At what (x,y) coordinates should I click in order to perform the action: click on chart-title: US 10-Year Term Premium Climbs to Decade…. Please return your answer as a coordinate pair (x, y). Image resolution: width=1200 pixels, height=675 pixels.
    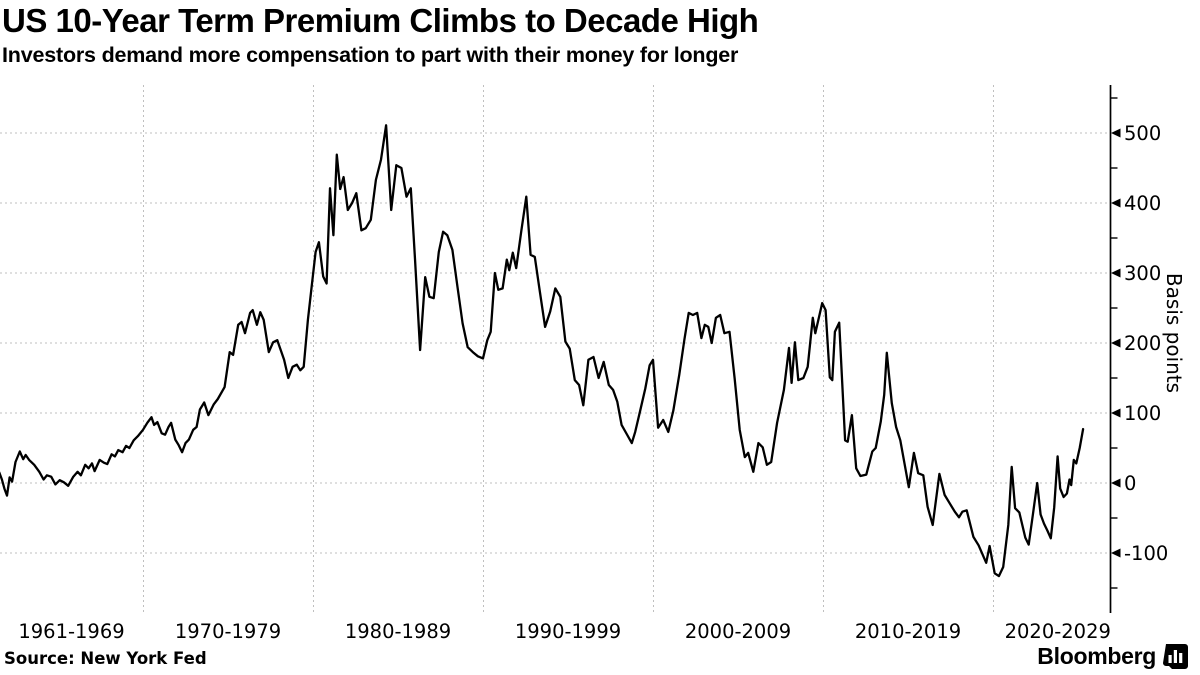
    Looking at the image, I should click on (380, 20).